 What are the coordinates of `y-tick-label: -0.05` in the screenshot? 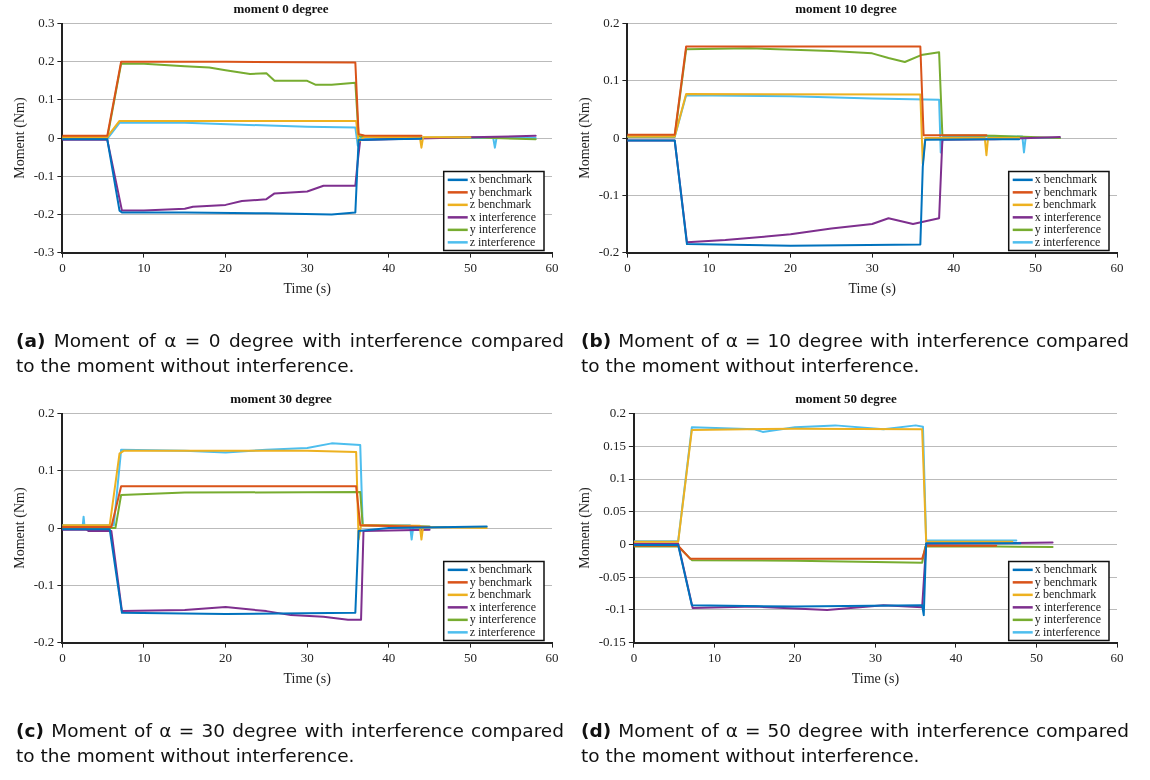 It's located at (612, 576).